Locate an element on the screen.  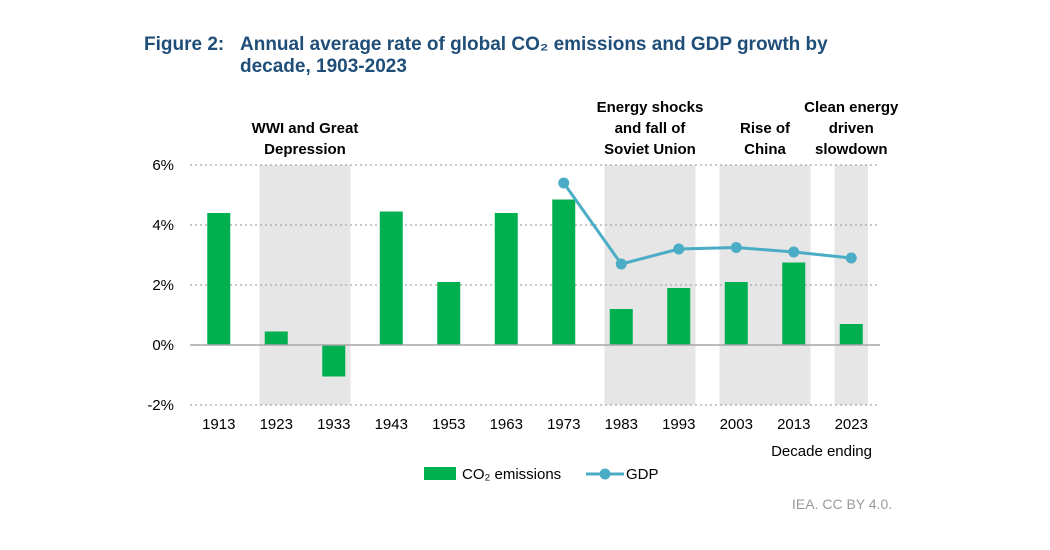
period-label-line: slowdown is located at coordinates (851, 149).